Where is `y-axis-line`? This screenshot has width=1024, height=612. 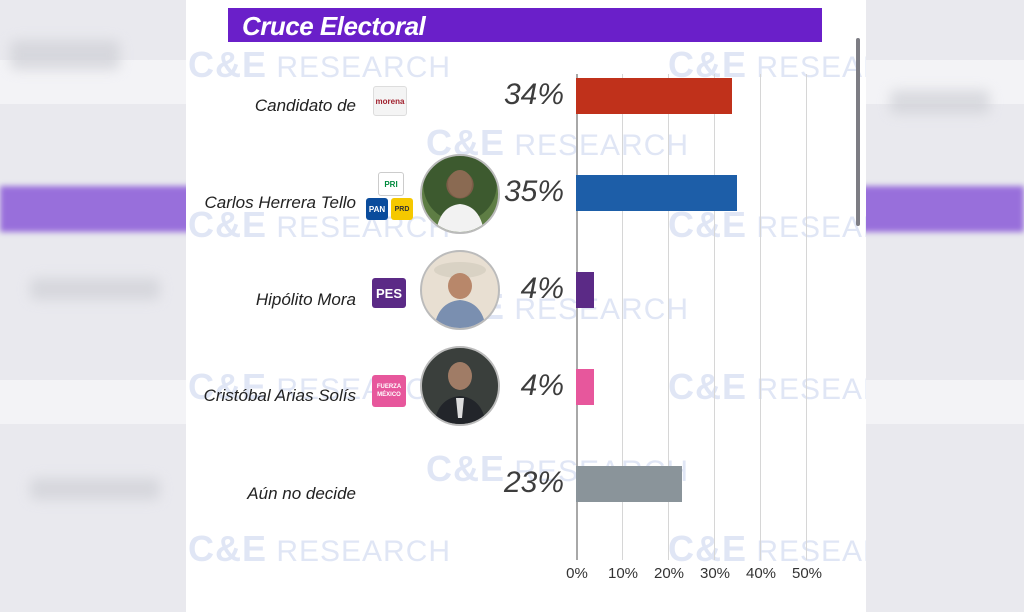 y-axis-line is located at coordinates (577, 317).